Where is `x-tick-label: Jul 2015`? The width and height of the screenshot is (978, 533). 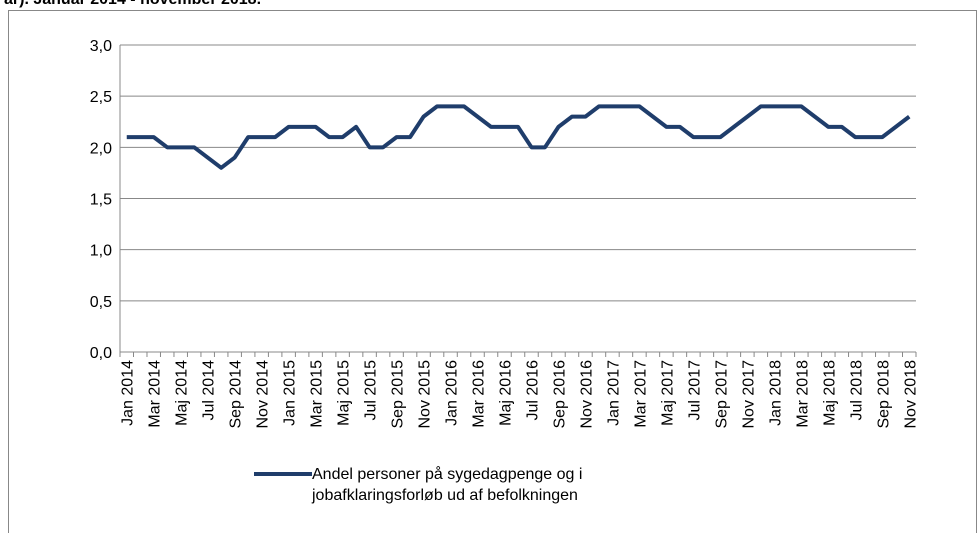 x-tick-label: Jul 2015 is located at coordinates (371, 390).